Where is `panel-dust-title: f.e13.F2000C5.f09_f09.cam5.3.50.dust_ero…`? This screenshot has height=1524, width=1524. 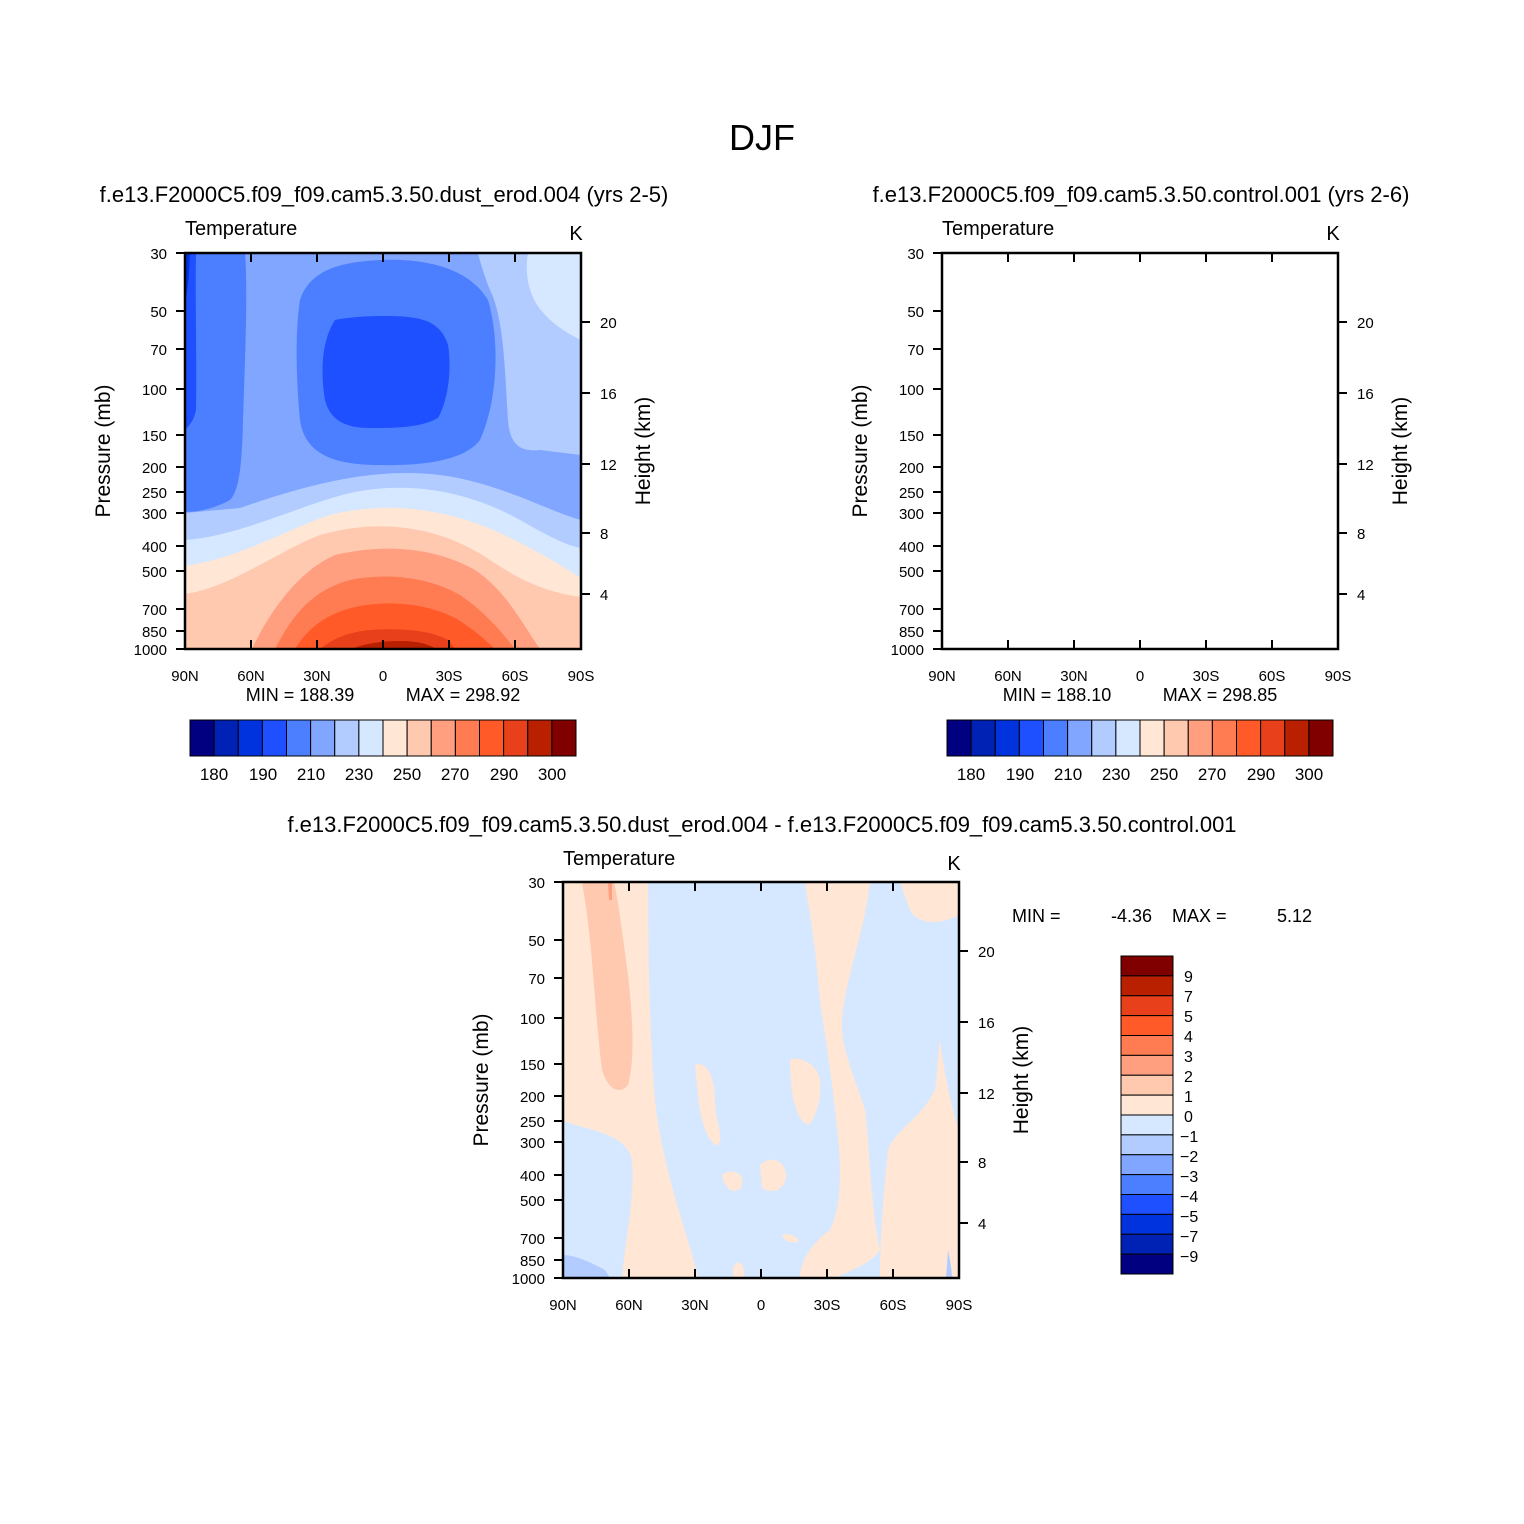 panel-dust-title: f.e13.F2000C5.f09_f09.cam5.3.50.dust_ero… is located at coordinates (384, 194).